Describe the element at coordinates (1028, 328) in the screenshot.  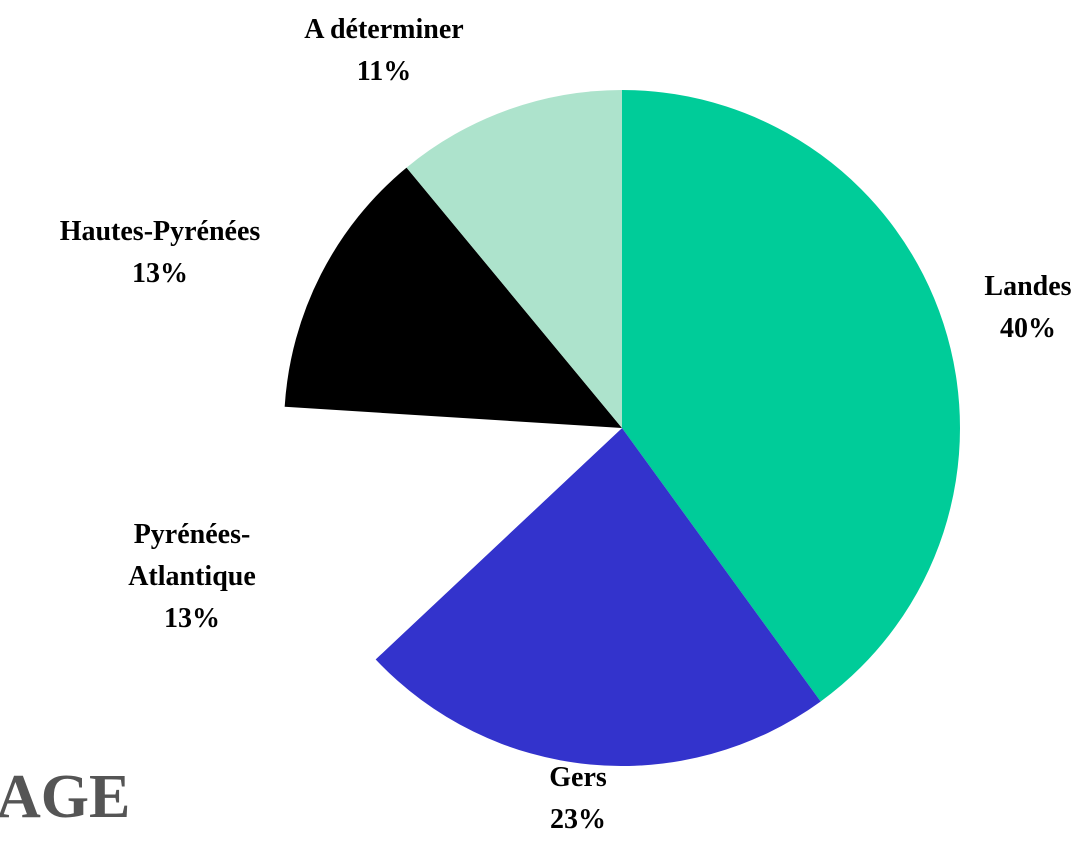
I see `value-label: 40%` at that location.